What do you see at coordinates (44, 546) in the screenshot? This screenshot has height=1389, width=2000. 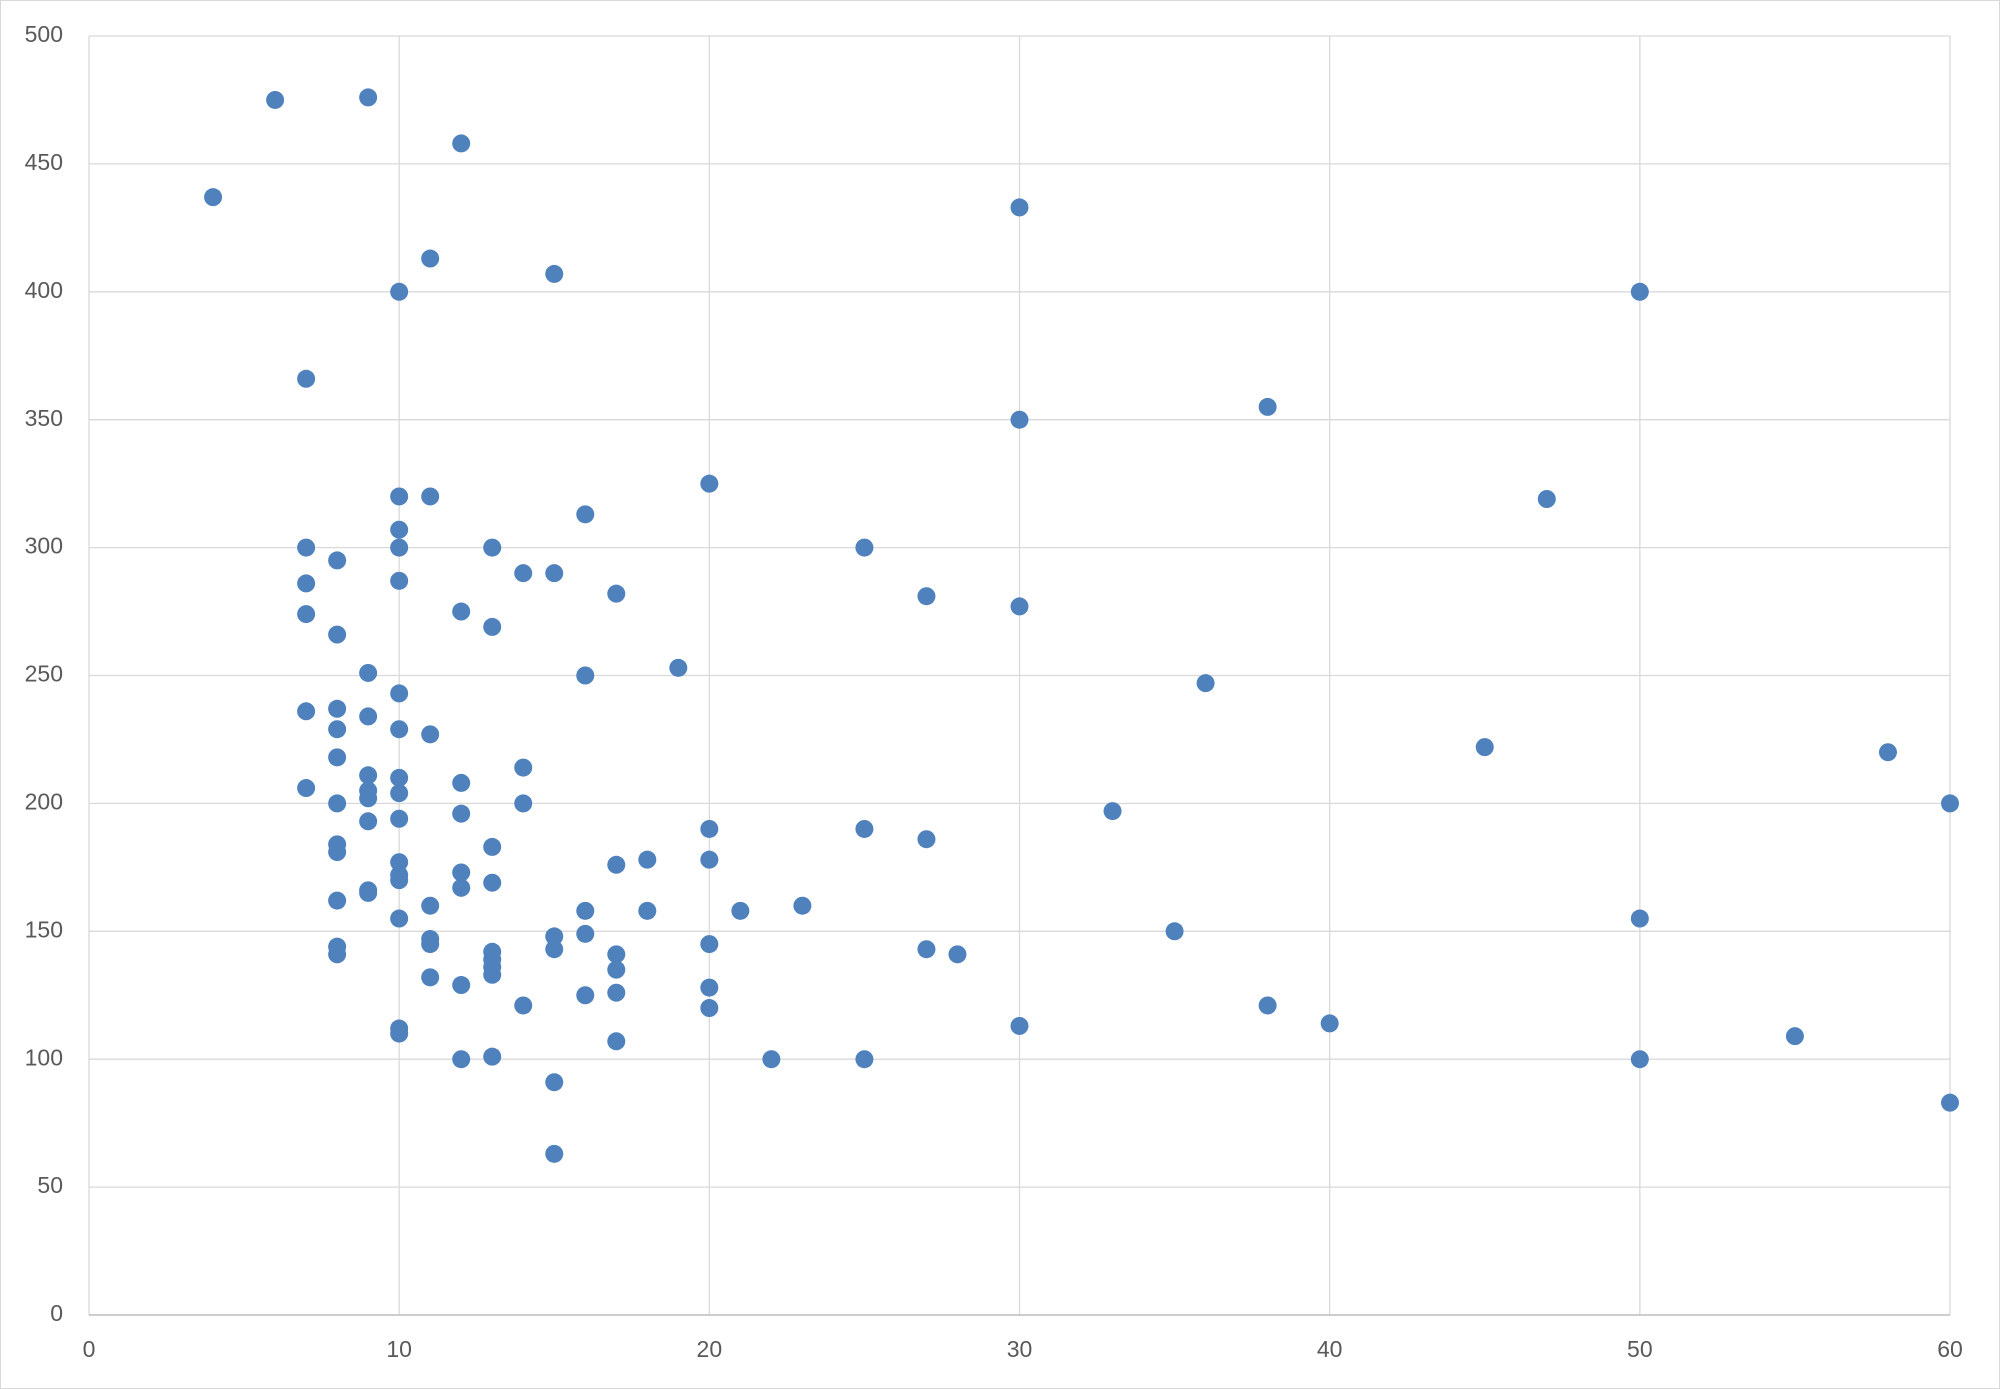 I see `y-tick-label: 300` at bounding box center [44, 546].